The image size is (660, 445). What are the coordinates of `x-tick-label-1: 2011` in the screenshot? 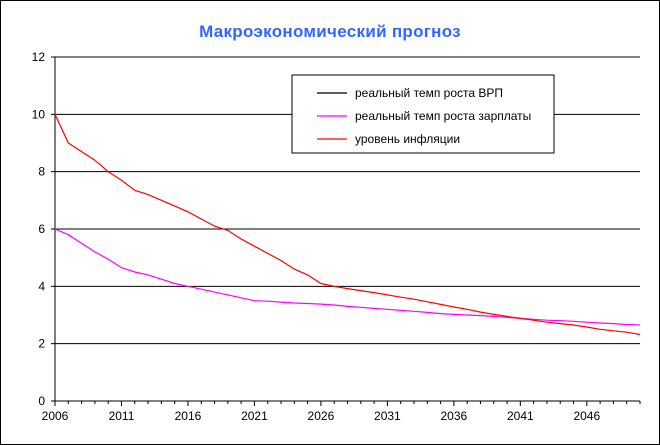 It's located at (122, 416).